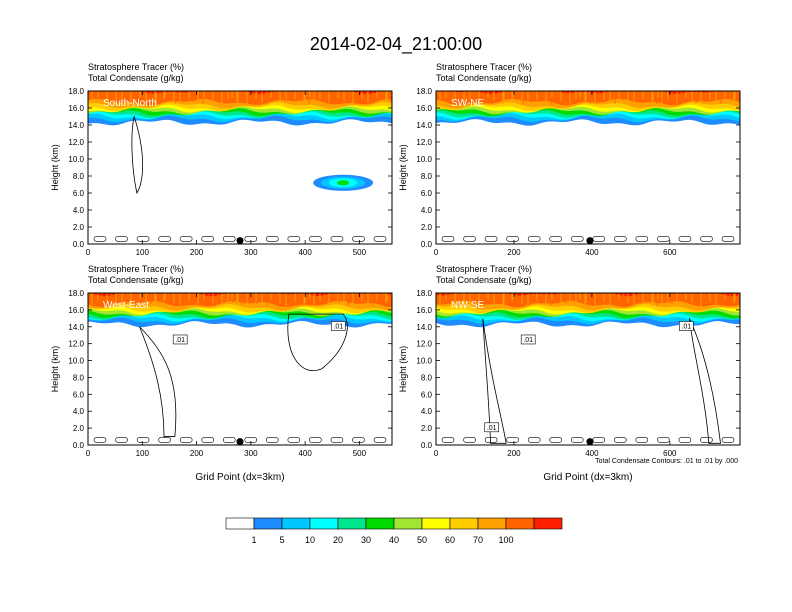 The width and height of the screenshot is (792, 612). What do you see at coordinates (394, 540) in the screenshot?
I see `colorbar-tick-label: 40` at bounding box center [394, 540].